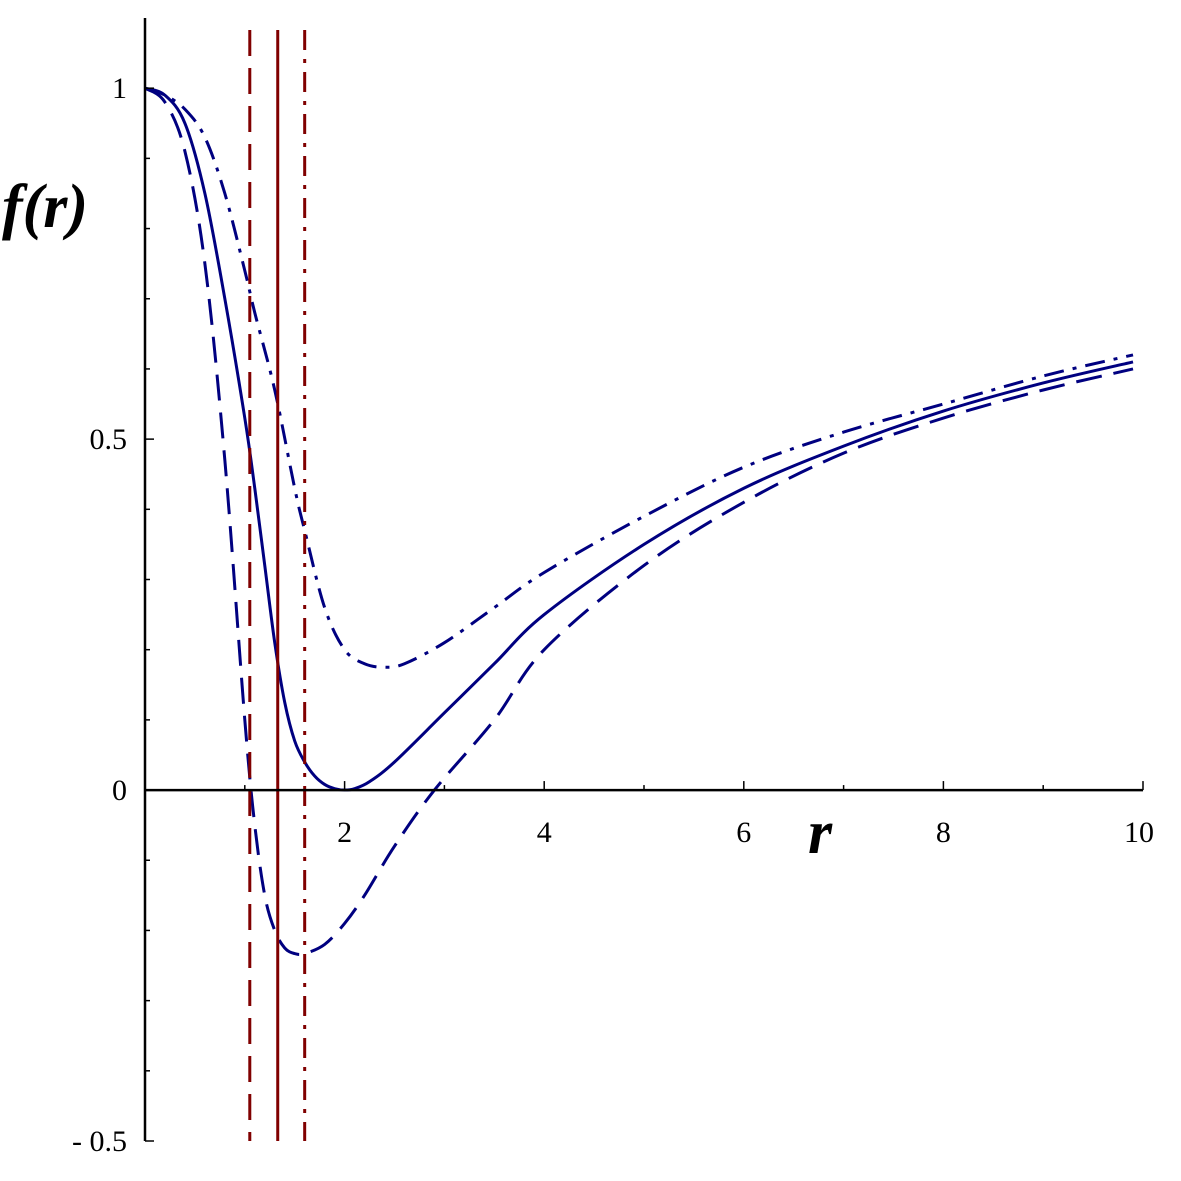  What do you see at coordinates (820, 833) in the screenshot?
I see `x-axis-title: r` at bounding box center [820, 833].